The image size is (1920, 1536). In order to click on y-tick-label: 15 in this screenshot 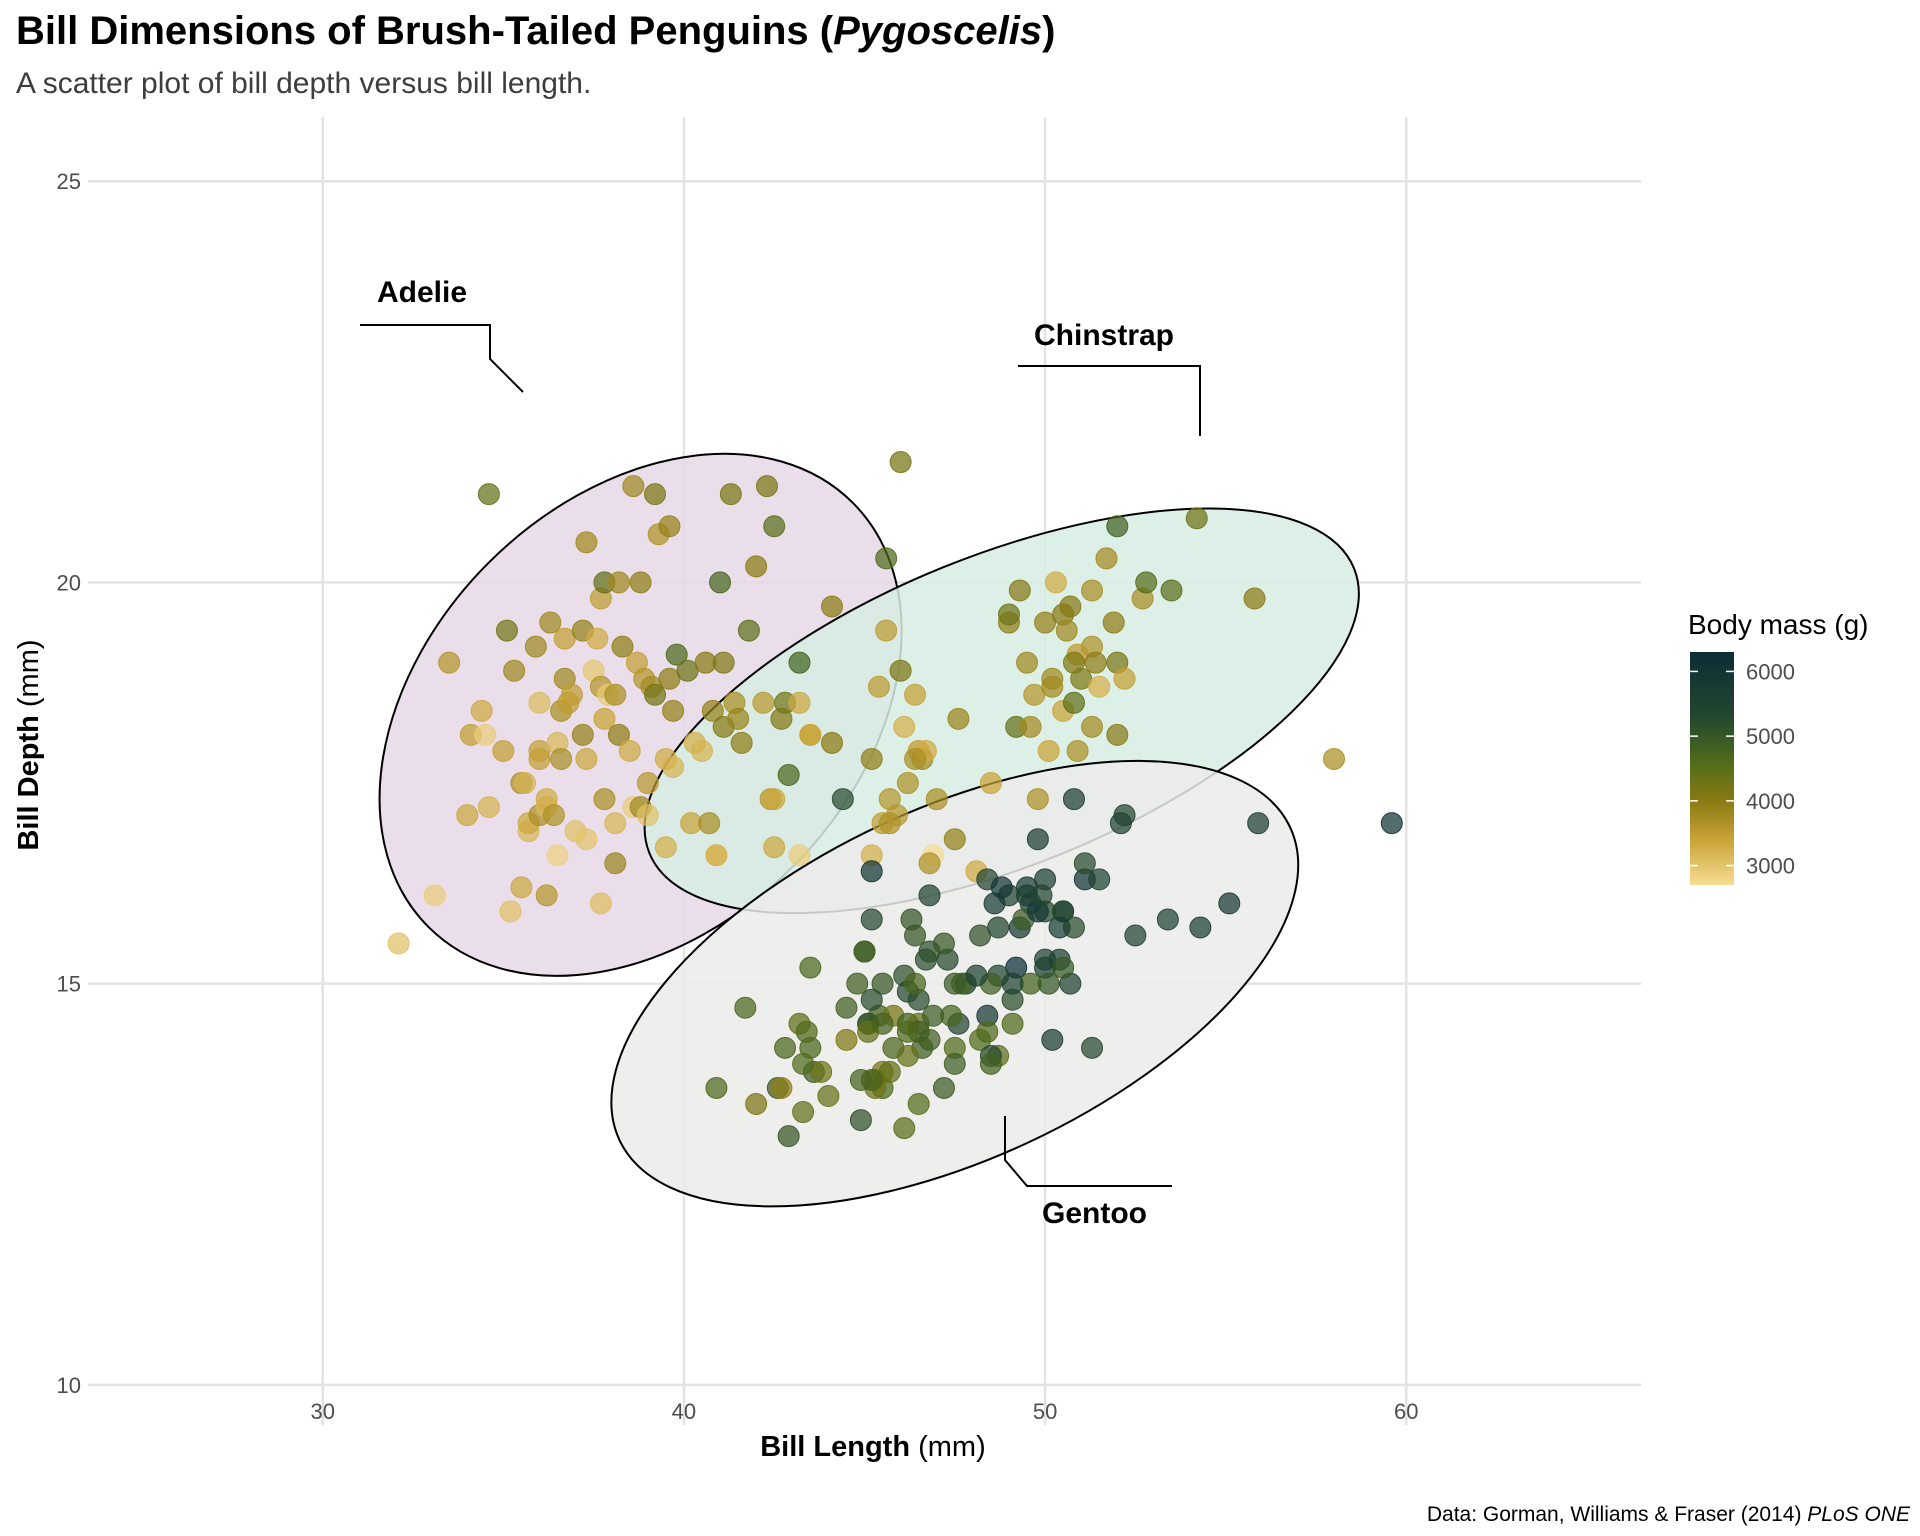, I will do `click(69, 984)`.